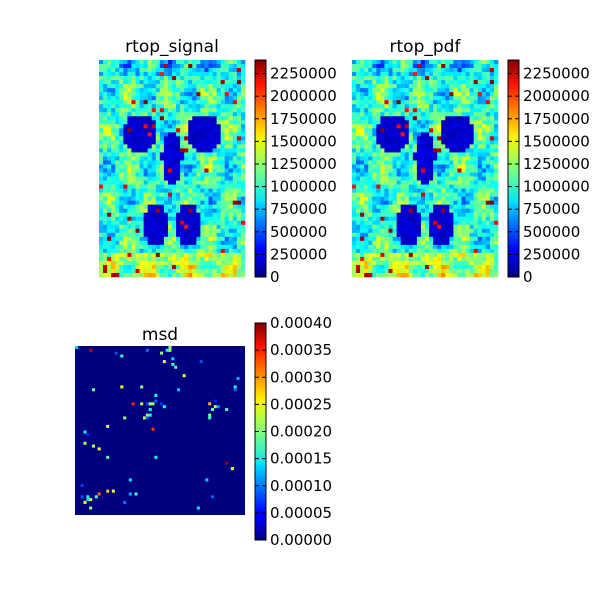 Image resolution: width=600 pixels, height=600 pixels. Describe the element at coordinates (426, 47) in the screenshot. I see `panel-title: rtop_pdf` at that location.